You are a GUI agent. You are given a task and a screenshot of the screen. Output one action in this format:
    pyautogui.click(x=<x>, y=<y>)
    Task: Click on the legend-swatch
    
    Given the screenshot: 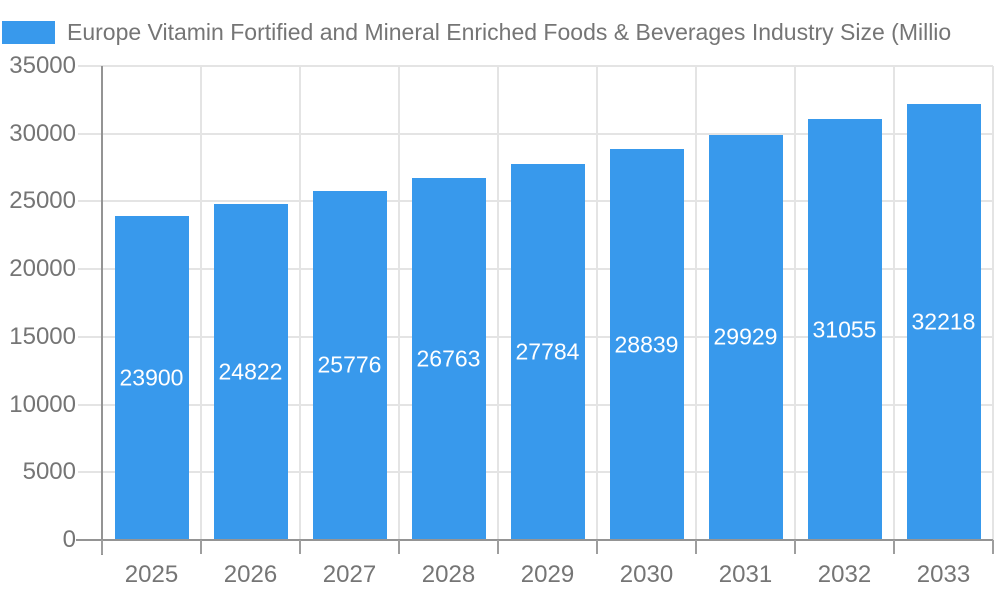 What is the action you would take?
    pyautogui.click(x=28, y=32)
    